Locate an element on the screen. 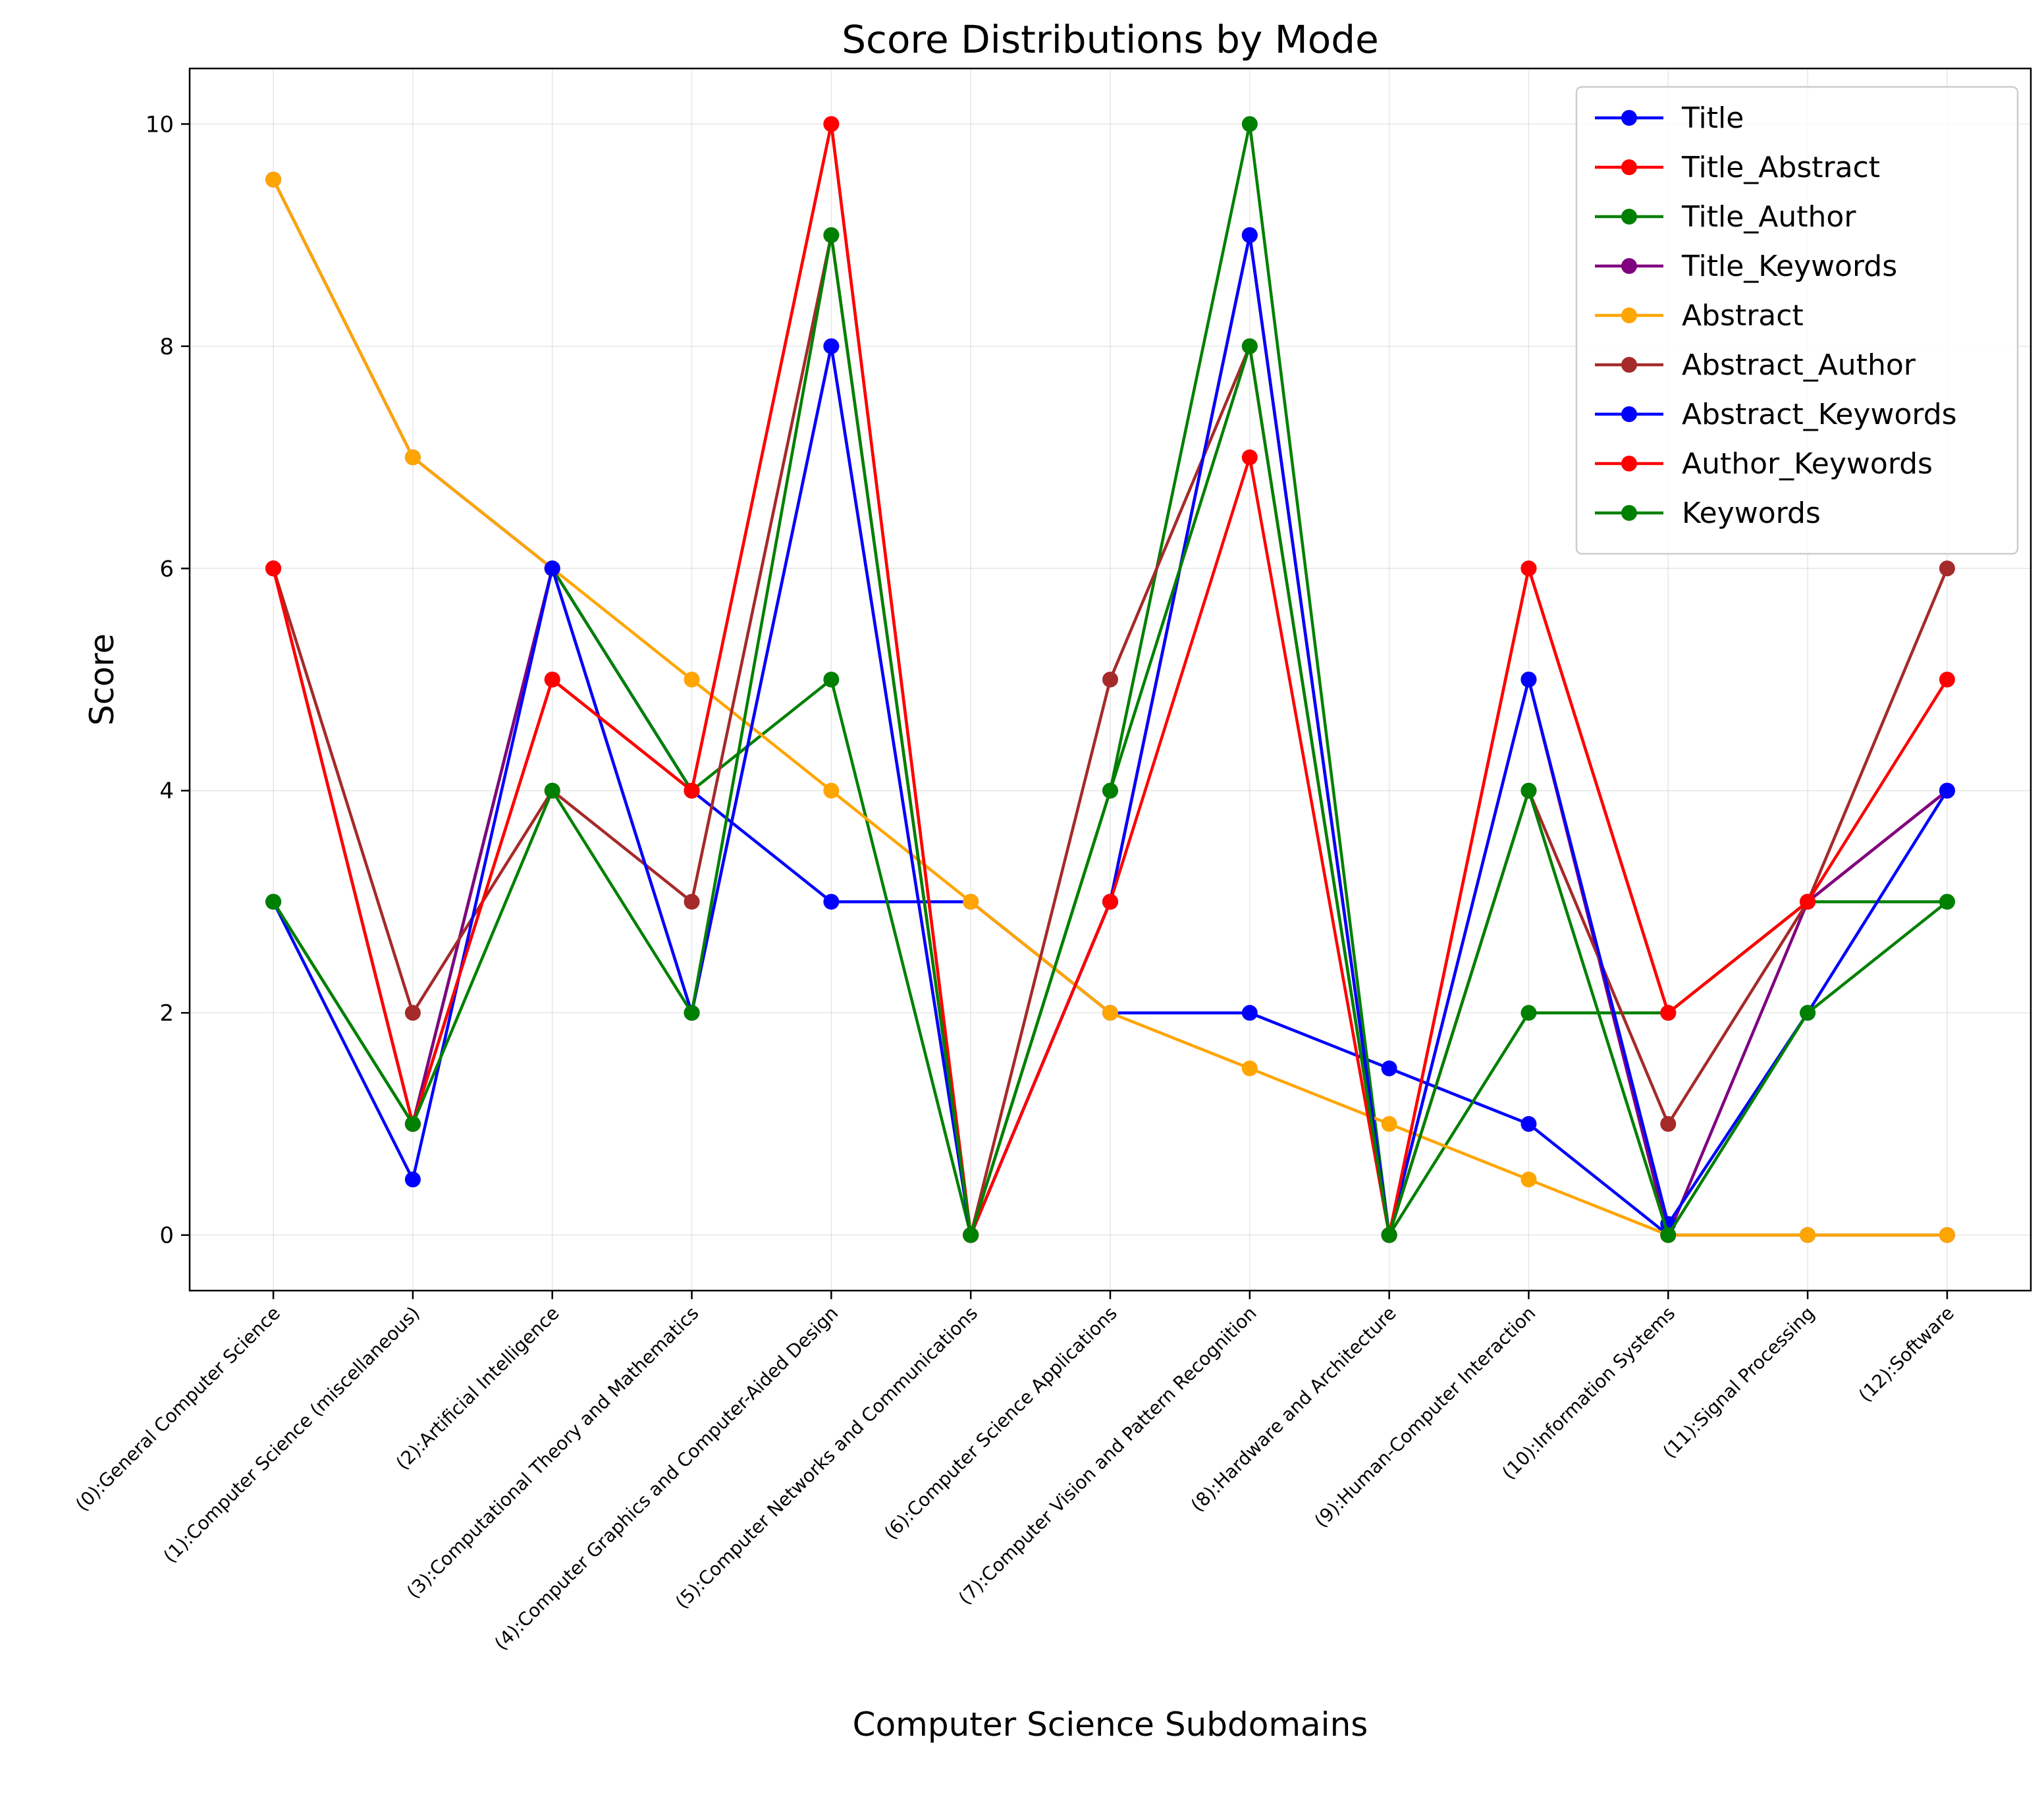 Image resolution: width=2044 pixels, height=1795 pixels. x-axis-label: Computer Science Subdomains is located at coordinates (1110, 1725).